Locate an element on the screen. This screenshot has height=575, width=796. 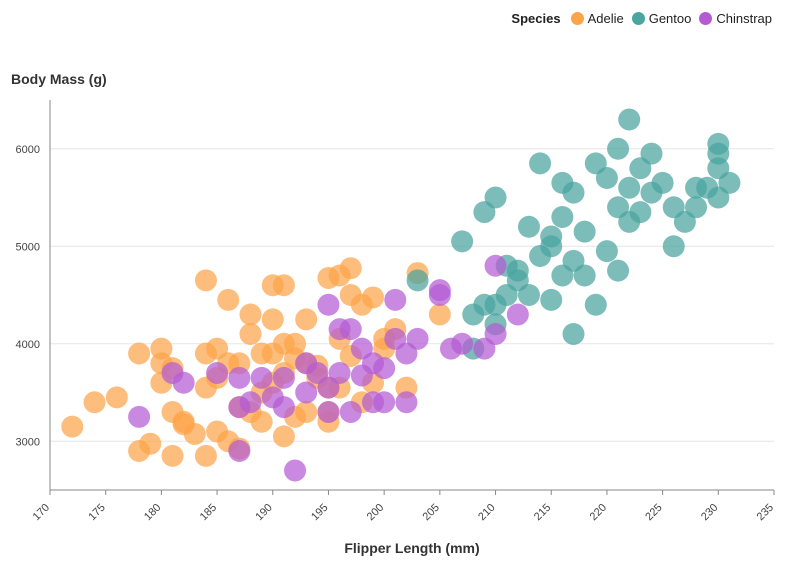
legend-item-chinstrap: Chinstrap is located at coordinates (735, 18).